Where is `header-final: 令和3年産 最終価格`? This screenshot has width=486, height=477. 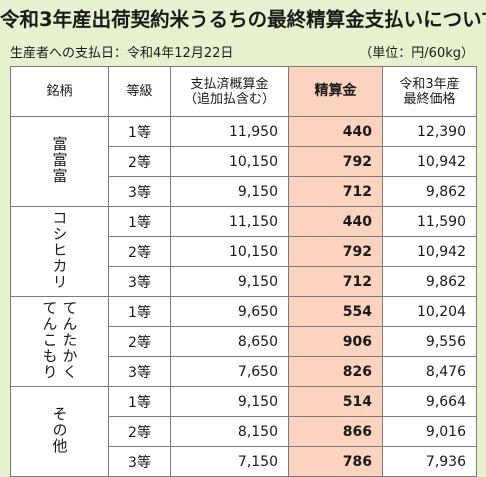 header-final: 令和3年産 最終価格 is located at coordinates (429, 91).